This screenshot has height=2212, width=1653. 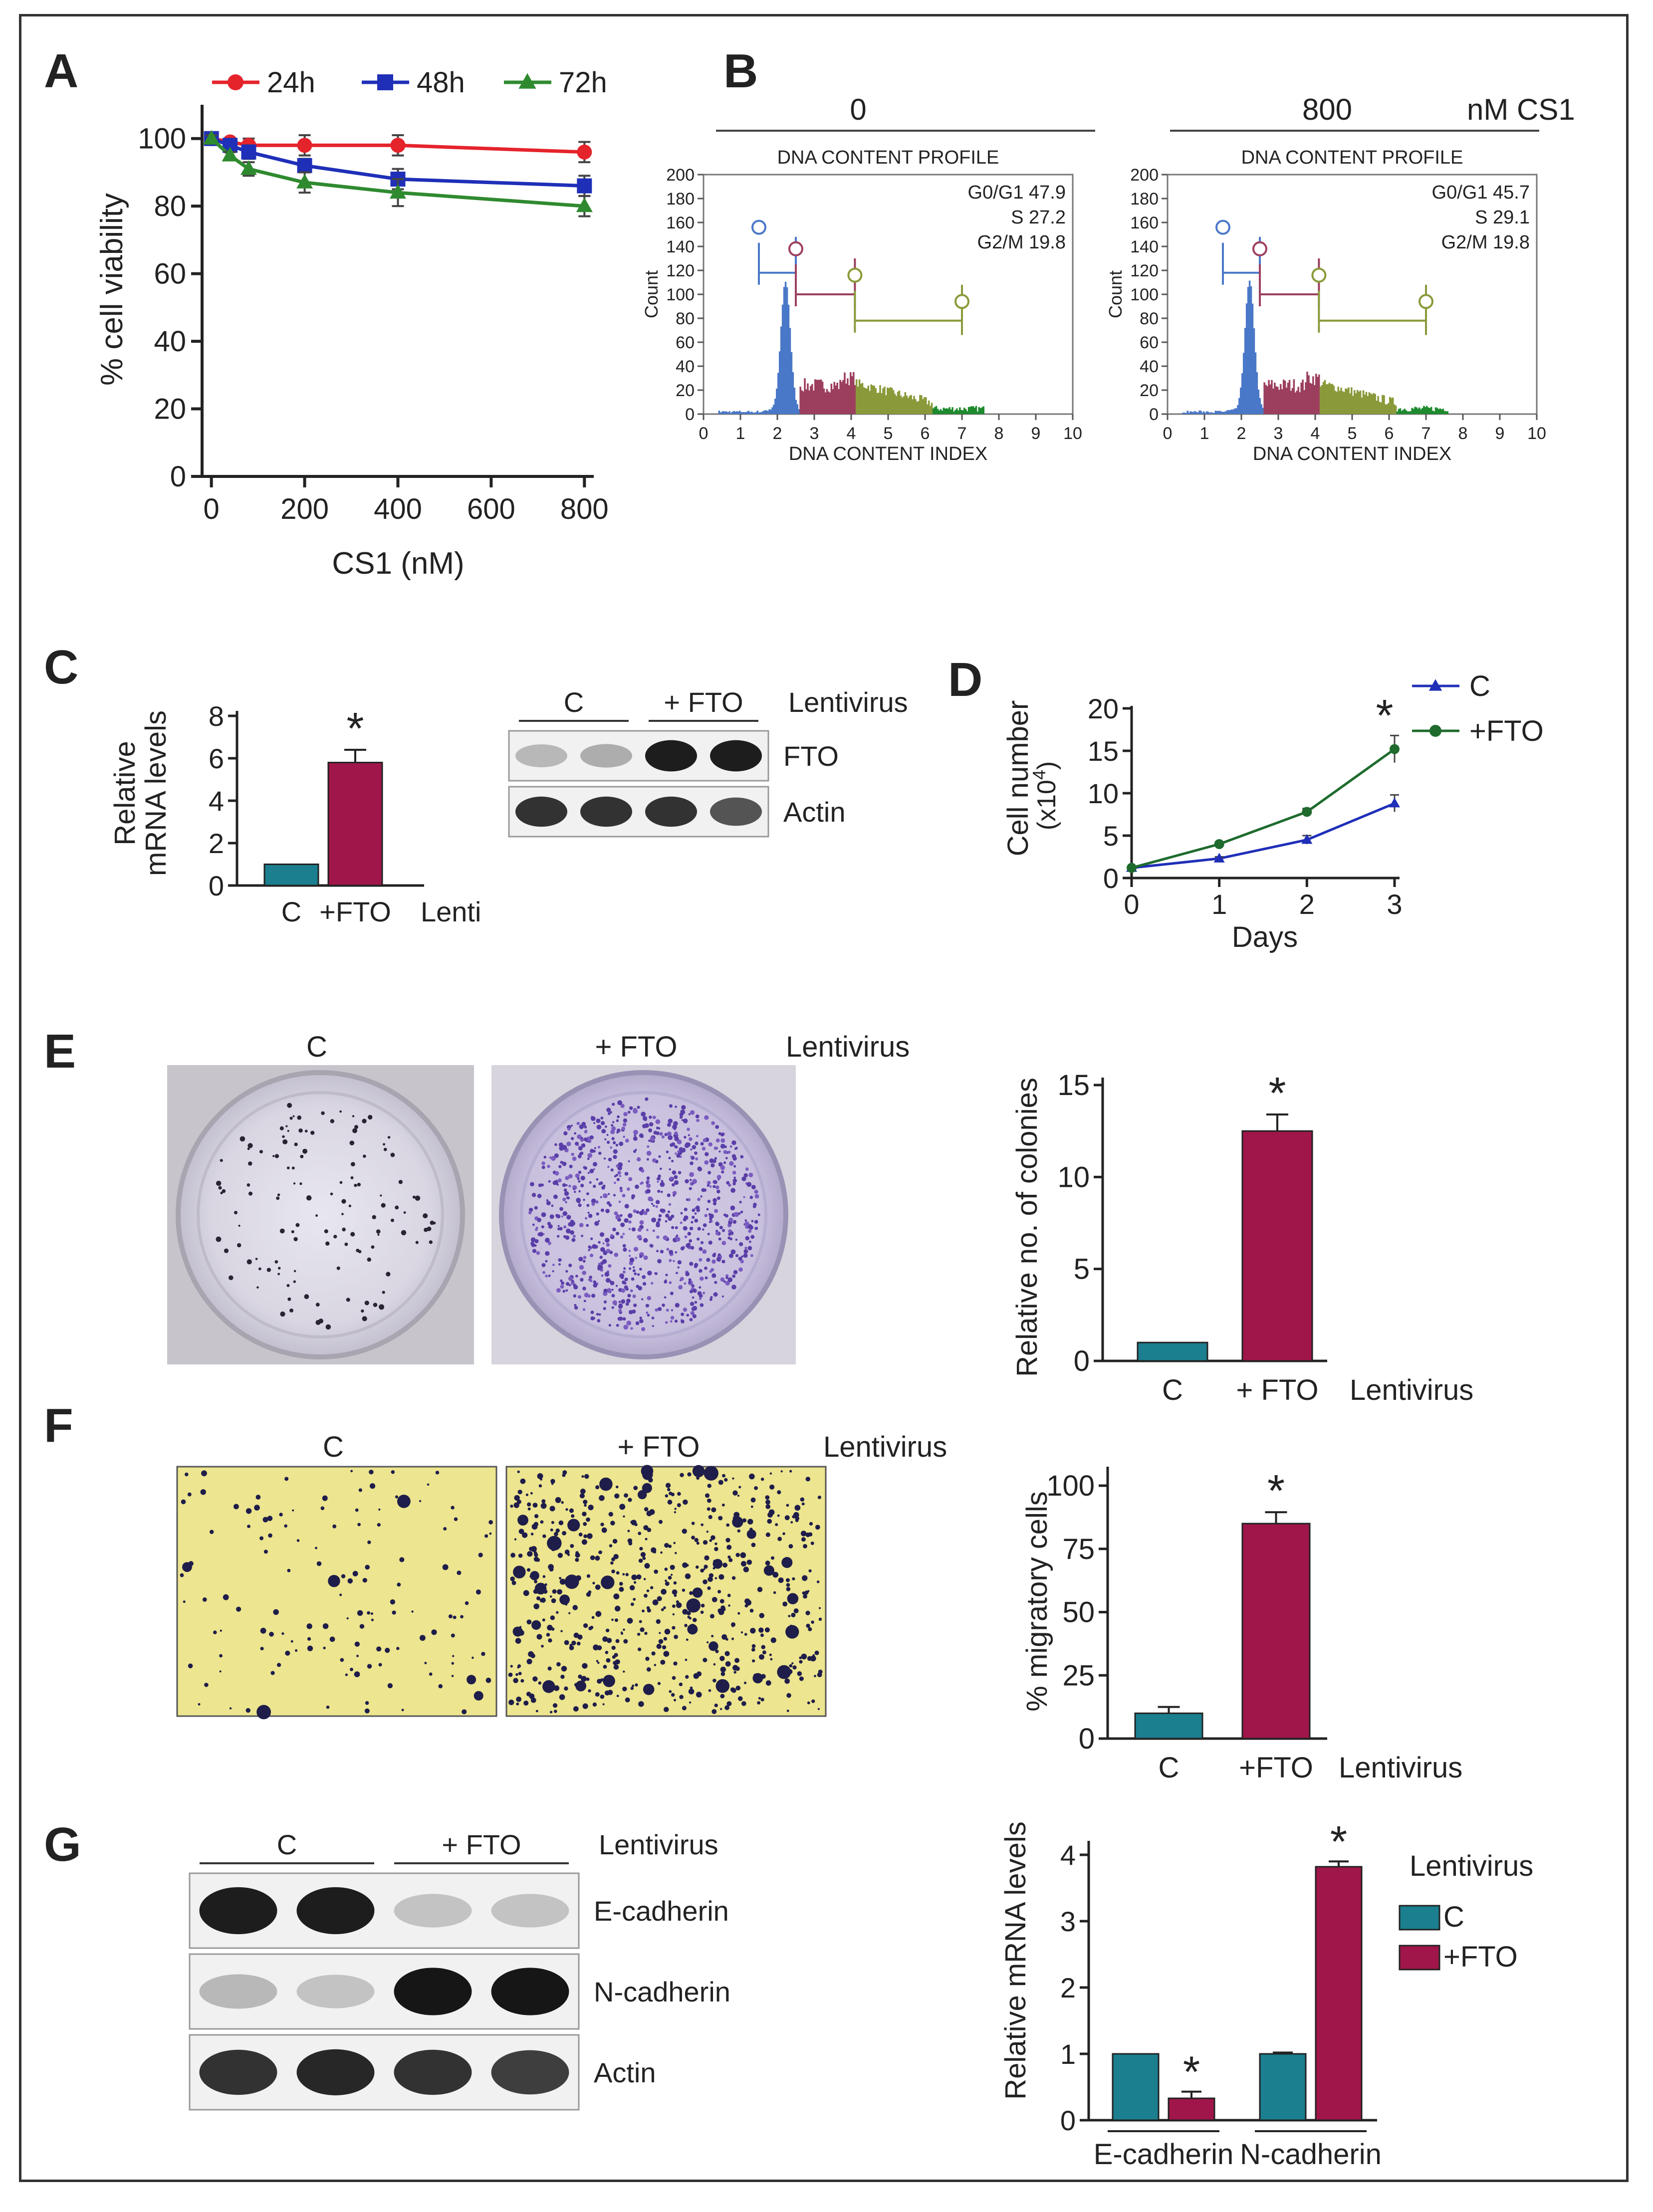 I want to click on profile-title: DNA CONTENT PROFILE, so click(x=888, y=157).